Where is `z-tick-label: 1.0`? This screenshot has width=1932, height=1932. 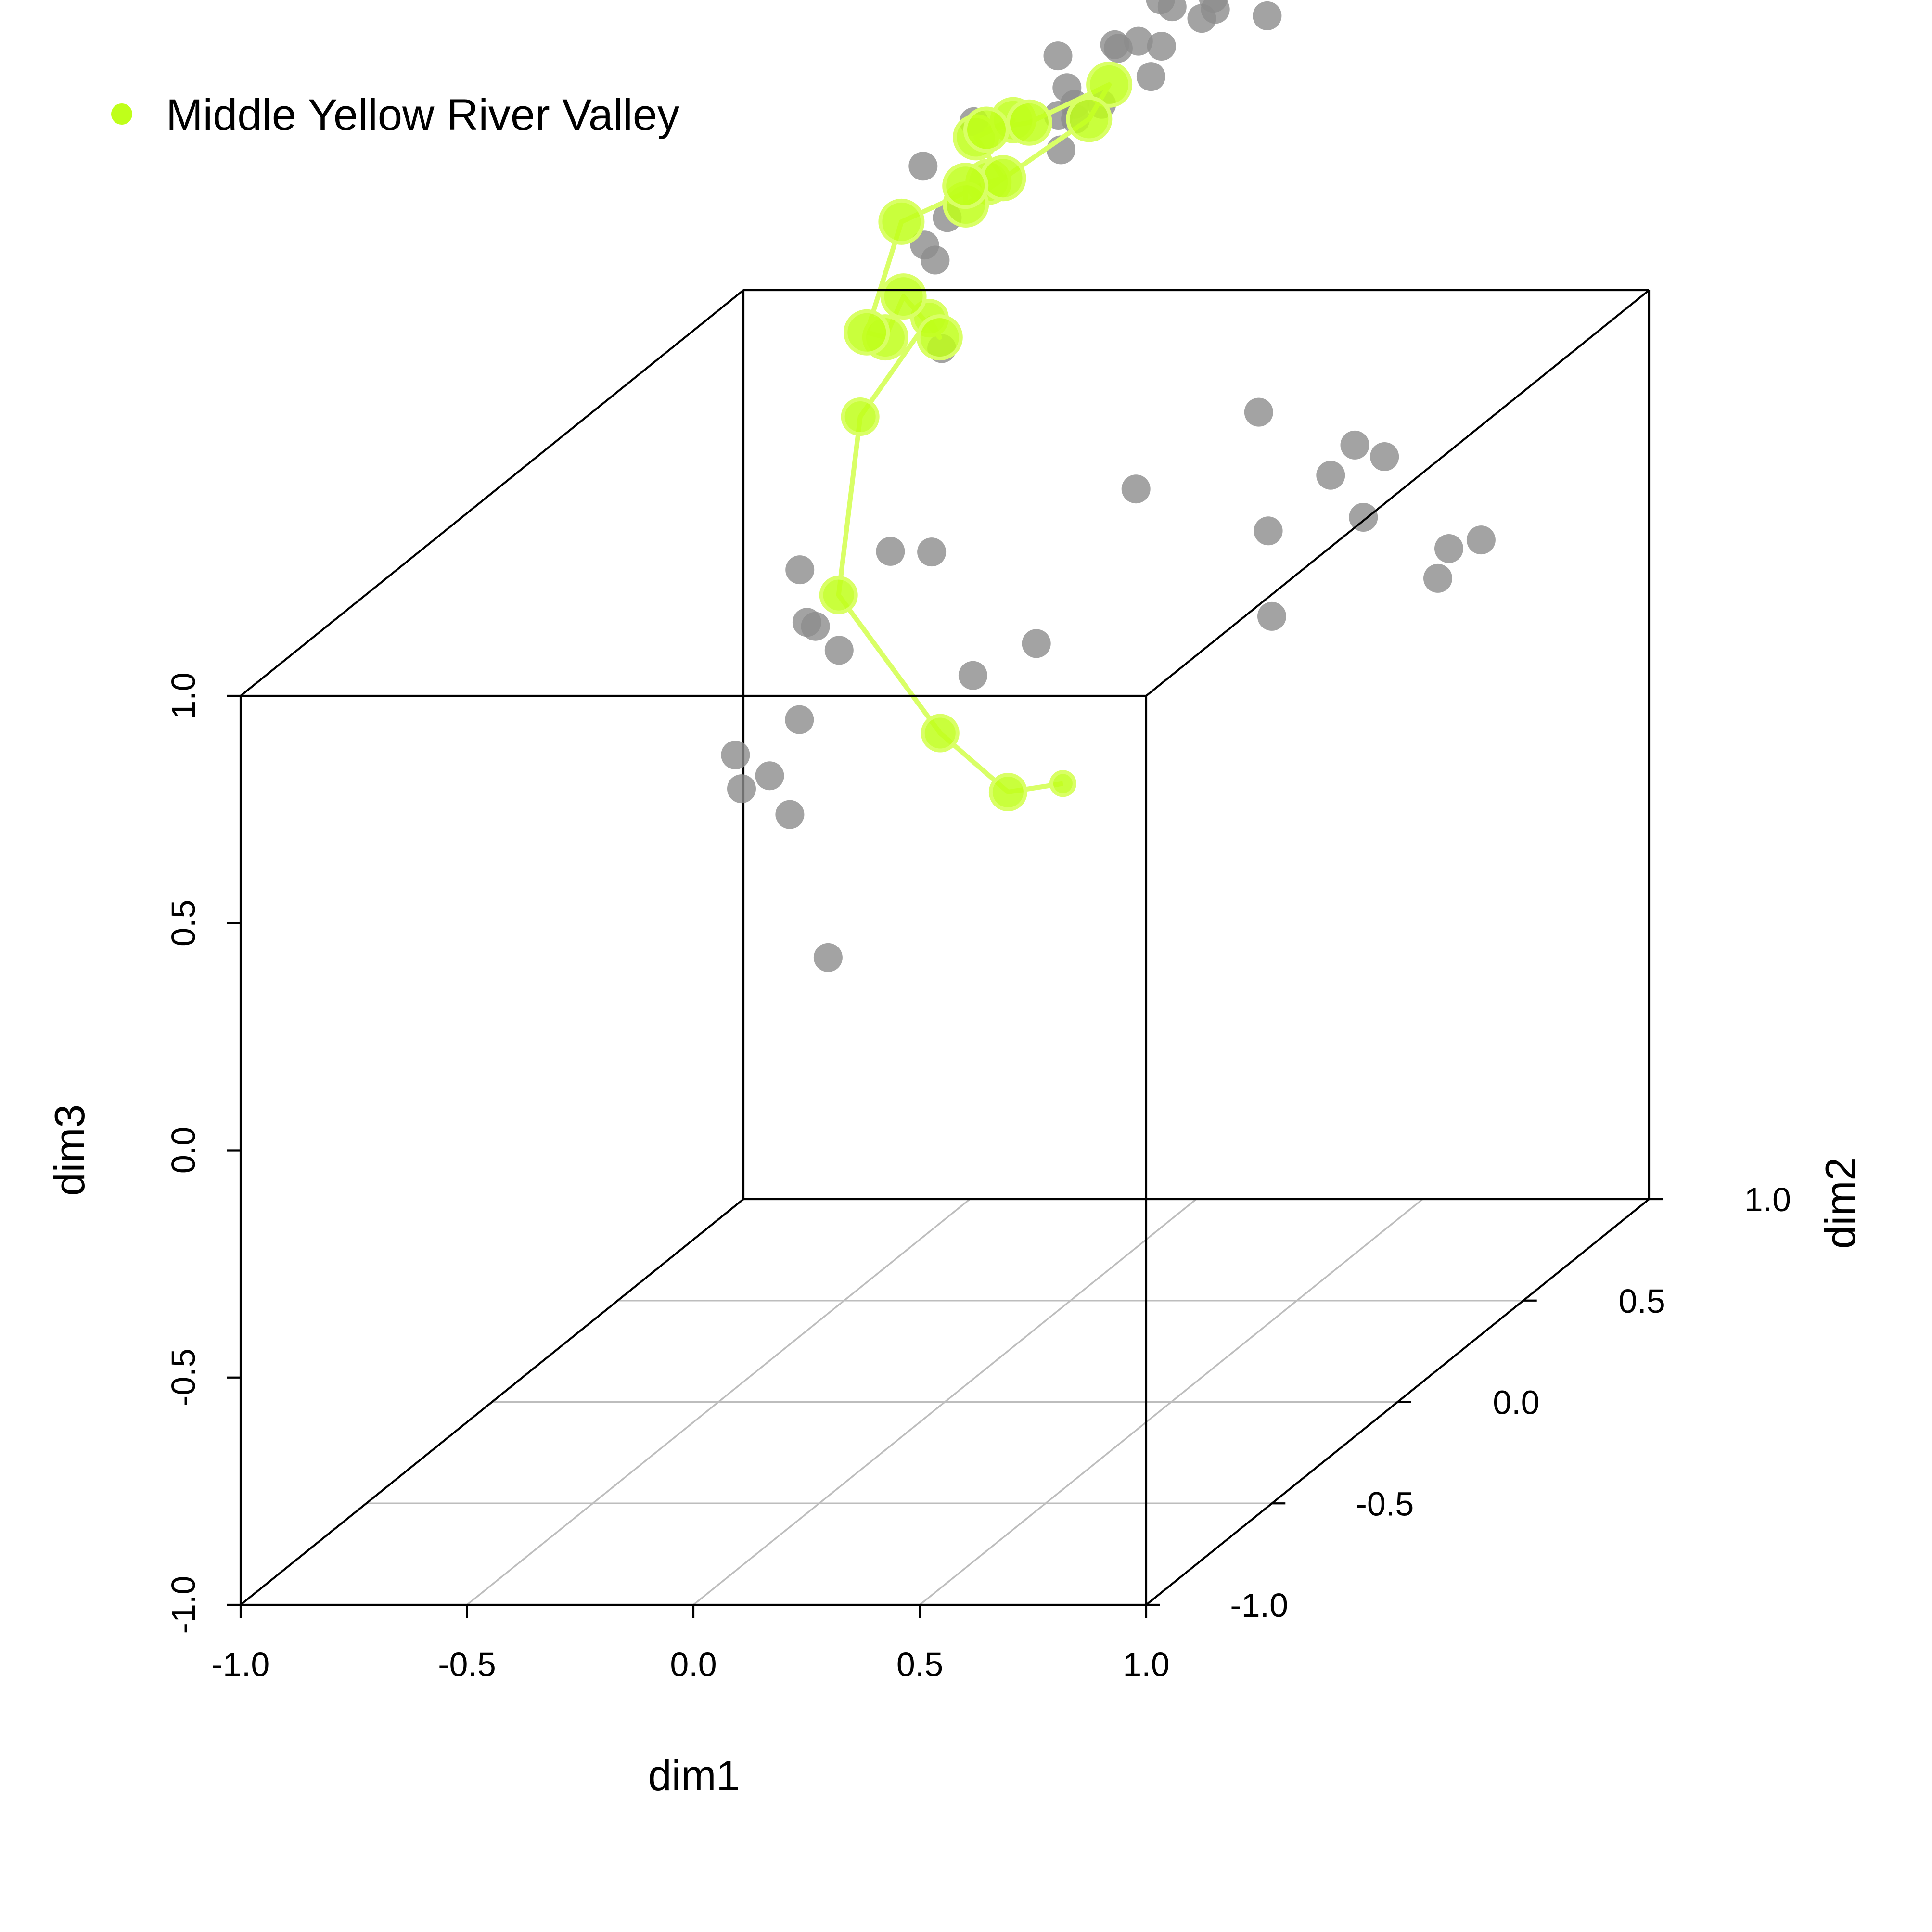
z-tick-label: 1.0 is located at coordinates (183, 695).